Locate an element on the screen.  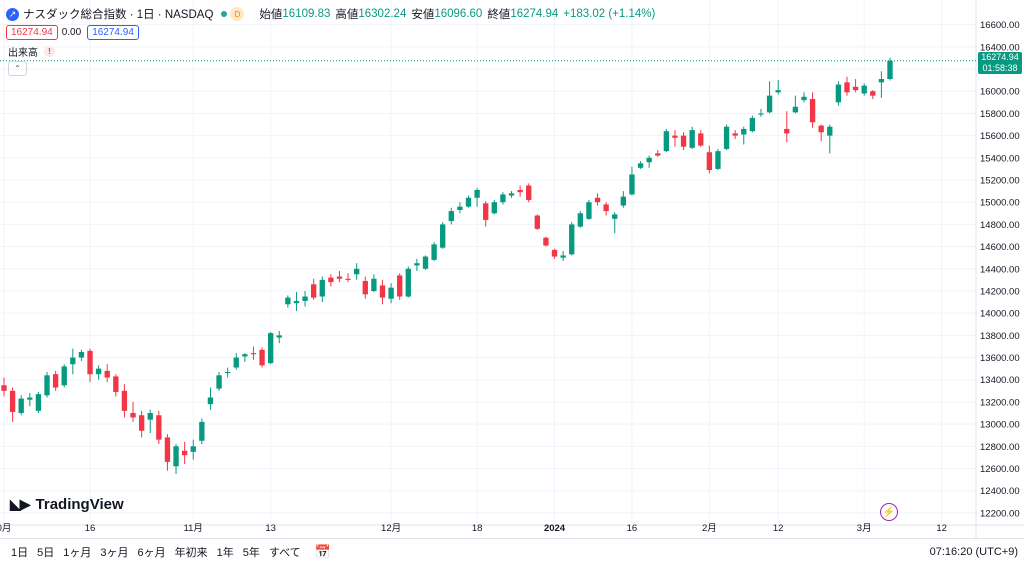
y-tick-label: 13200.00 is located at coordinates (1000, 402).